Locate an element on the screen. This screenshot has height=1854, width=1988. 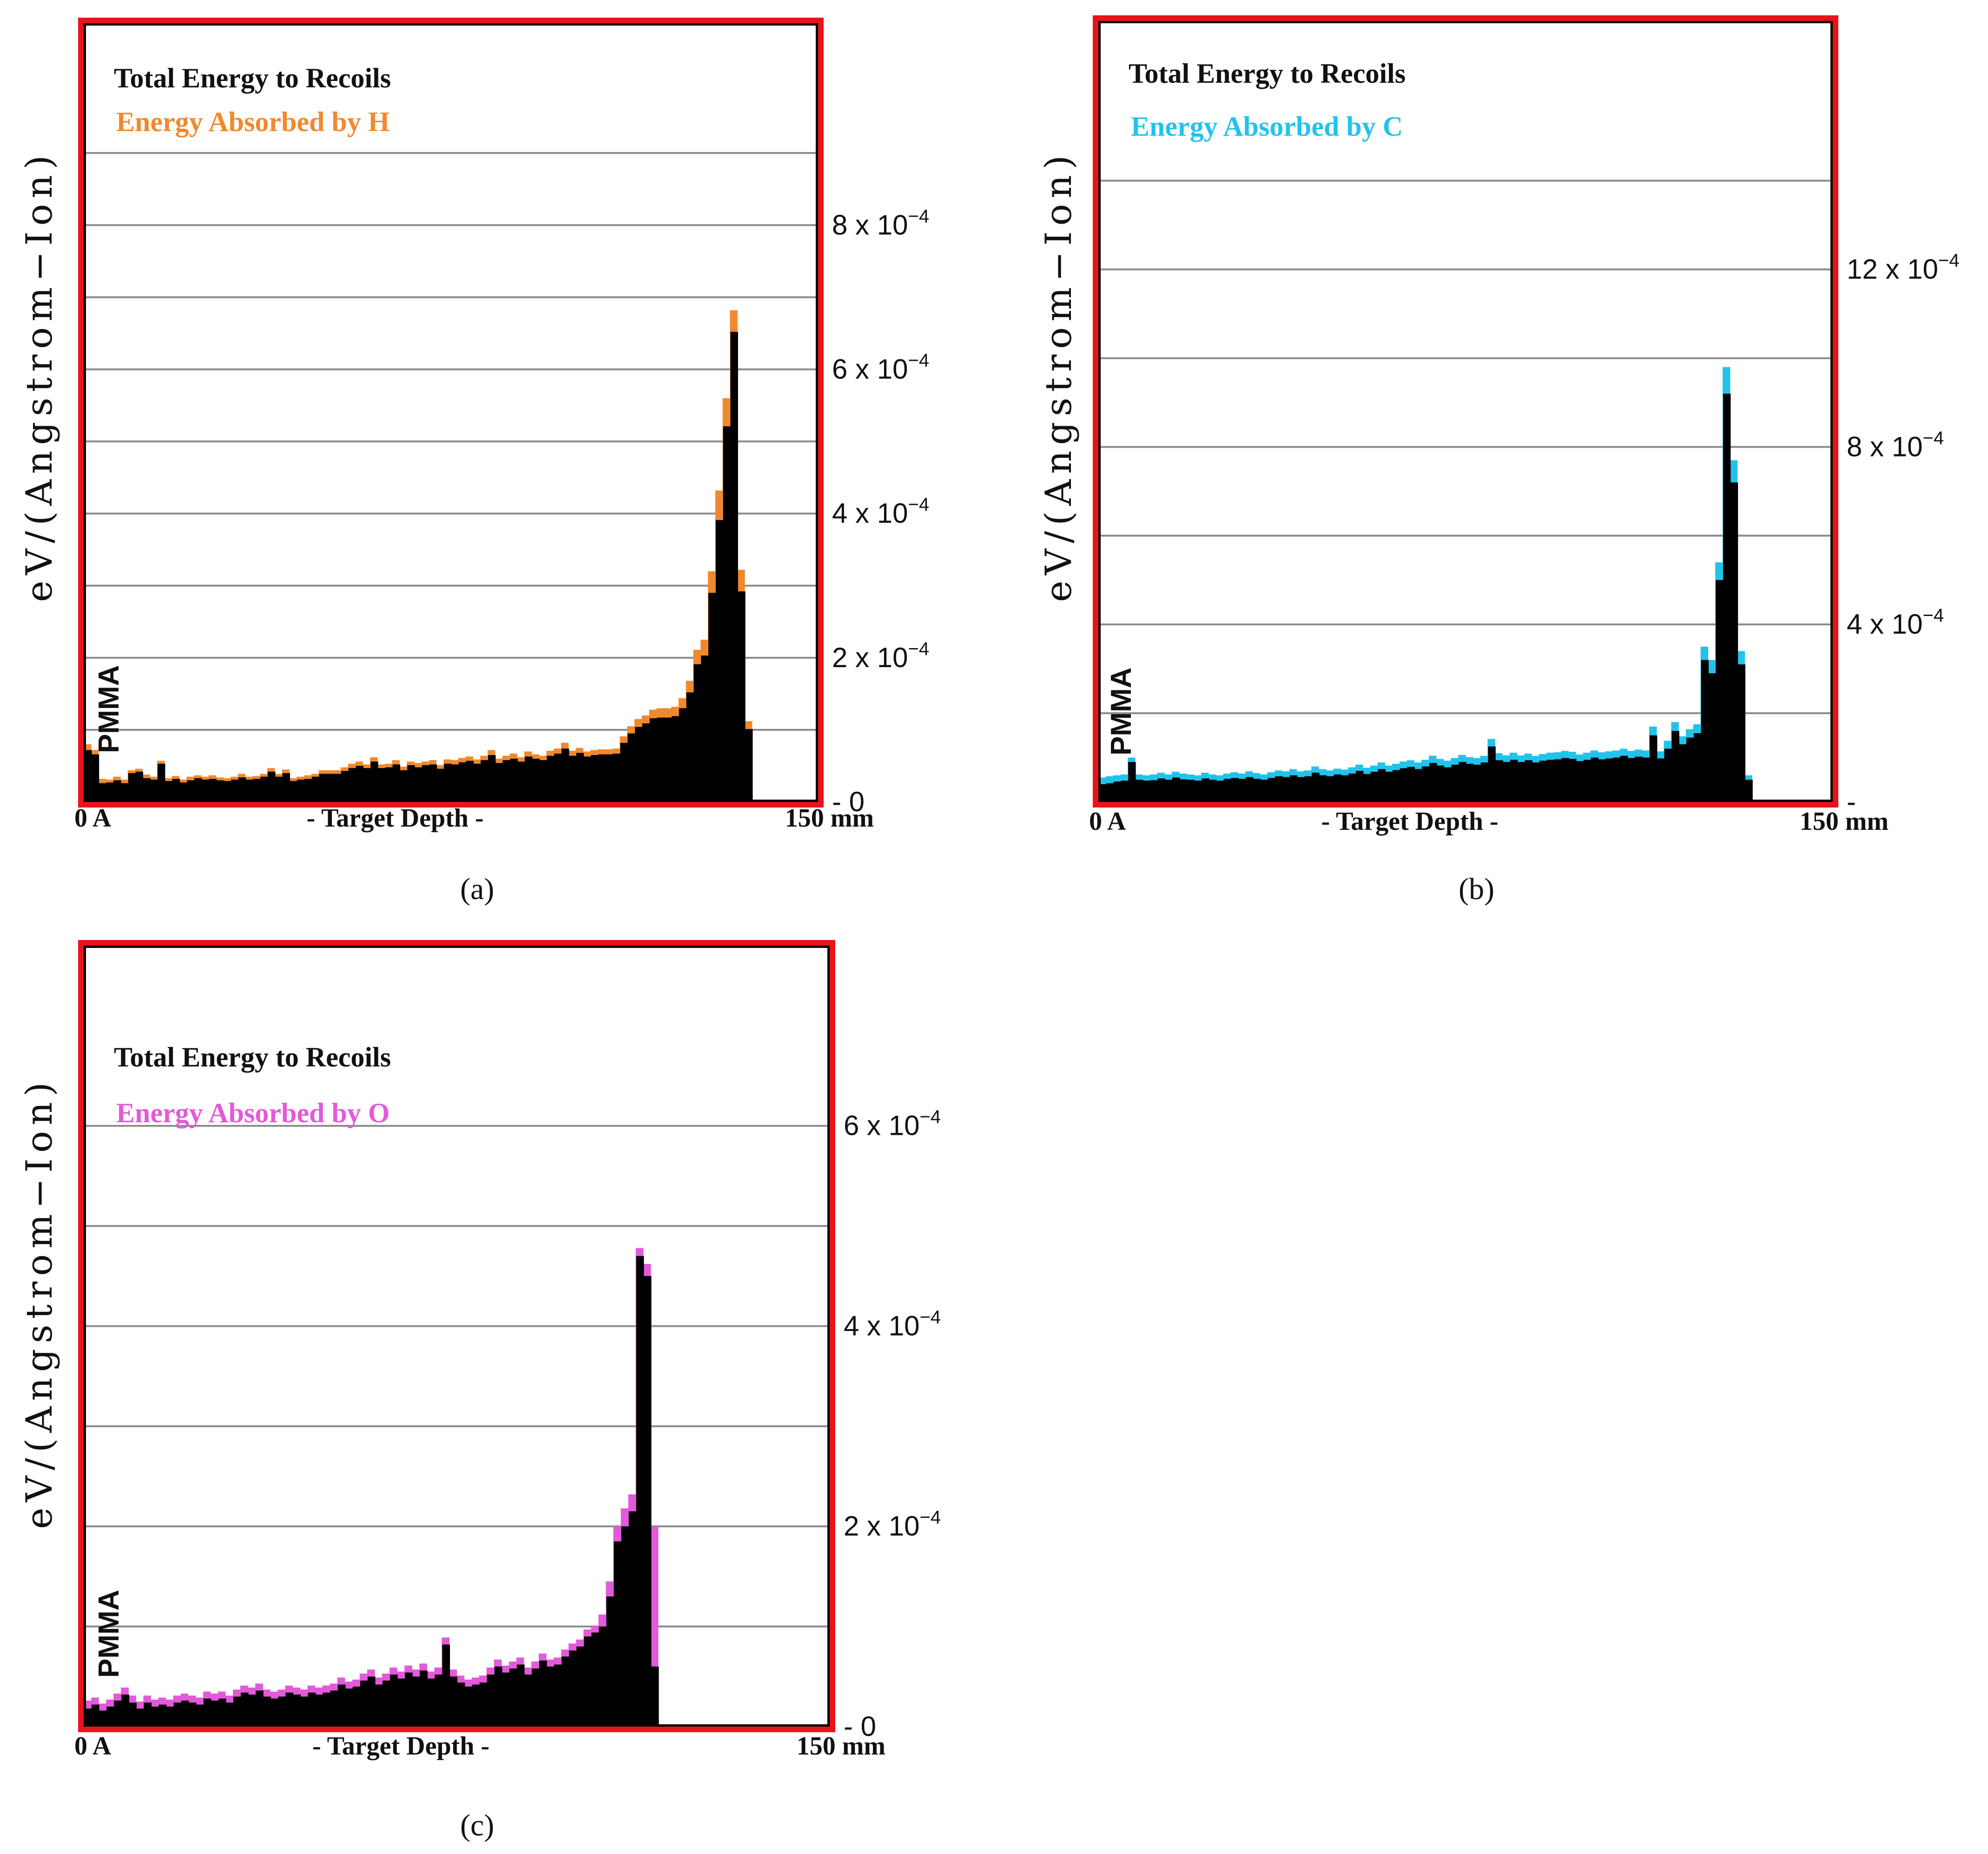
legend-element: Energy Absorbed by O is located at coordinates (253, 1113).